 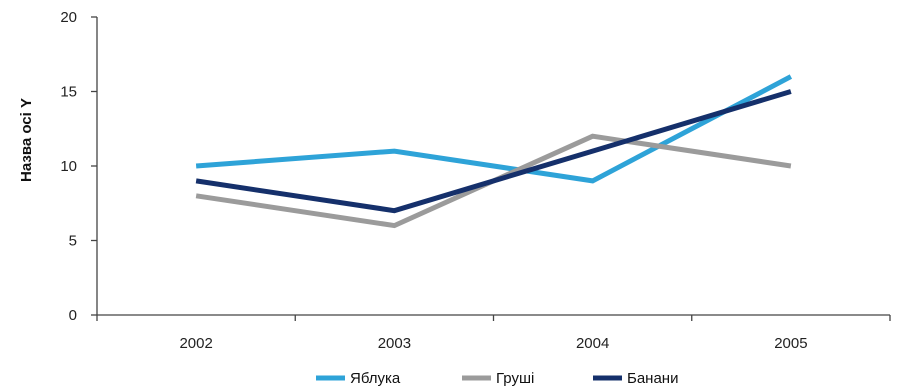 I want to click on legend-label: Груші, so click(x=515, y=378).